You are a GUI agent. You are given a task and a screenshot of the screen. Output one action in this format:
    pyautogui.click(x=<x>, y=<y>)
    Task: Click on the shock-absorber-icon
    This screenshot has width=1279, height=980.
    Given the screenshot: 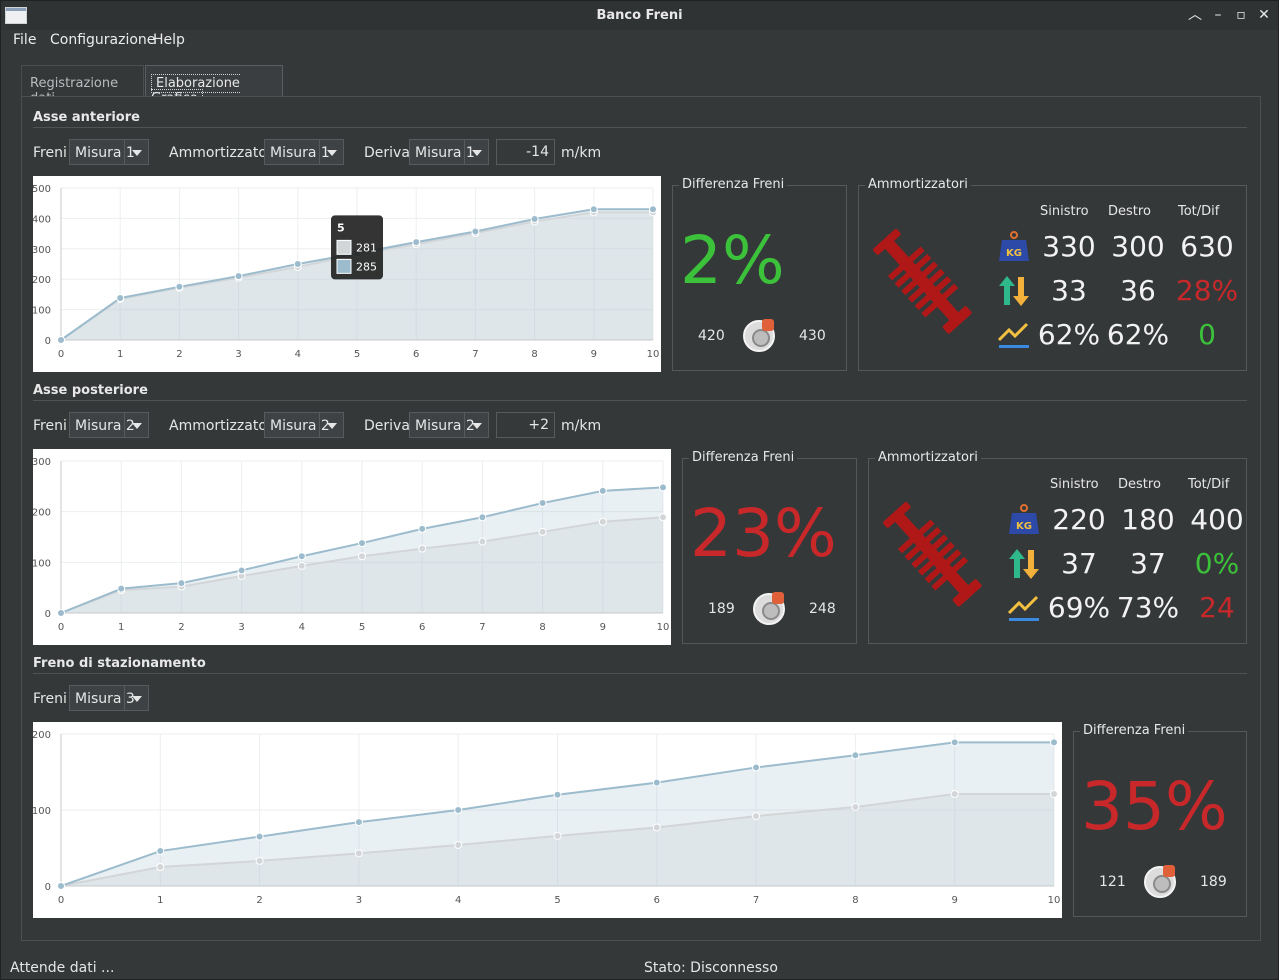 What is the action you would take?
    pyautogui.click(x=922, y=281)
    